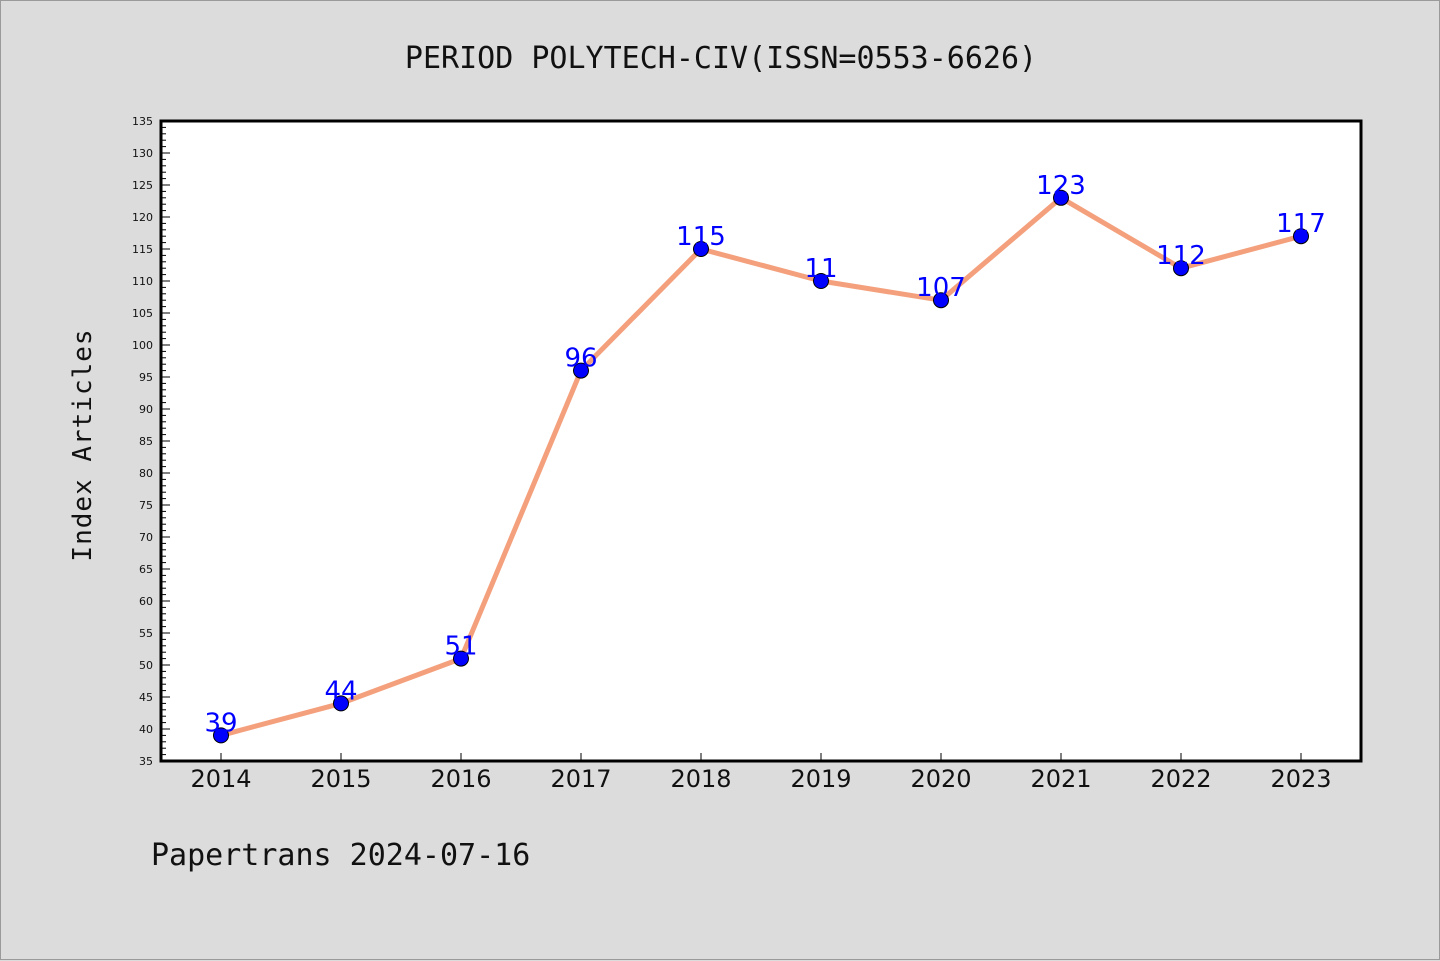  I want to click on y-tick-label: 50, so click(146, 665).